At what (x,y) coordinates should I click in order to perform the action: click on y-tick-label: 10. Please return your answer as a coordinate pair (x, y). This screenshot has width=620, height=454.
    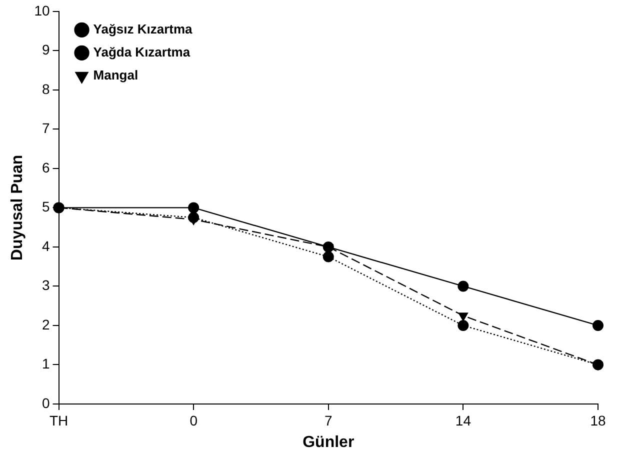
    Looking at the image, I should click on (42, 10).